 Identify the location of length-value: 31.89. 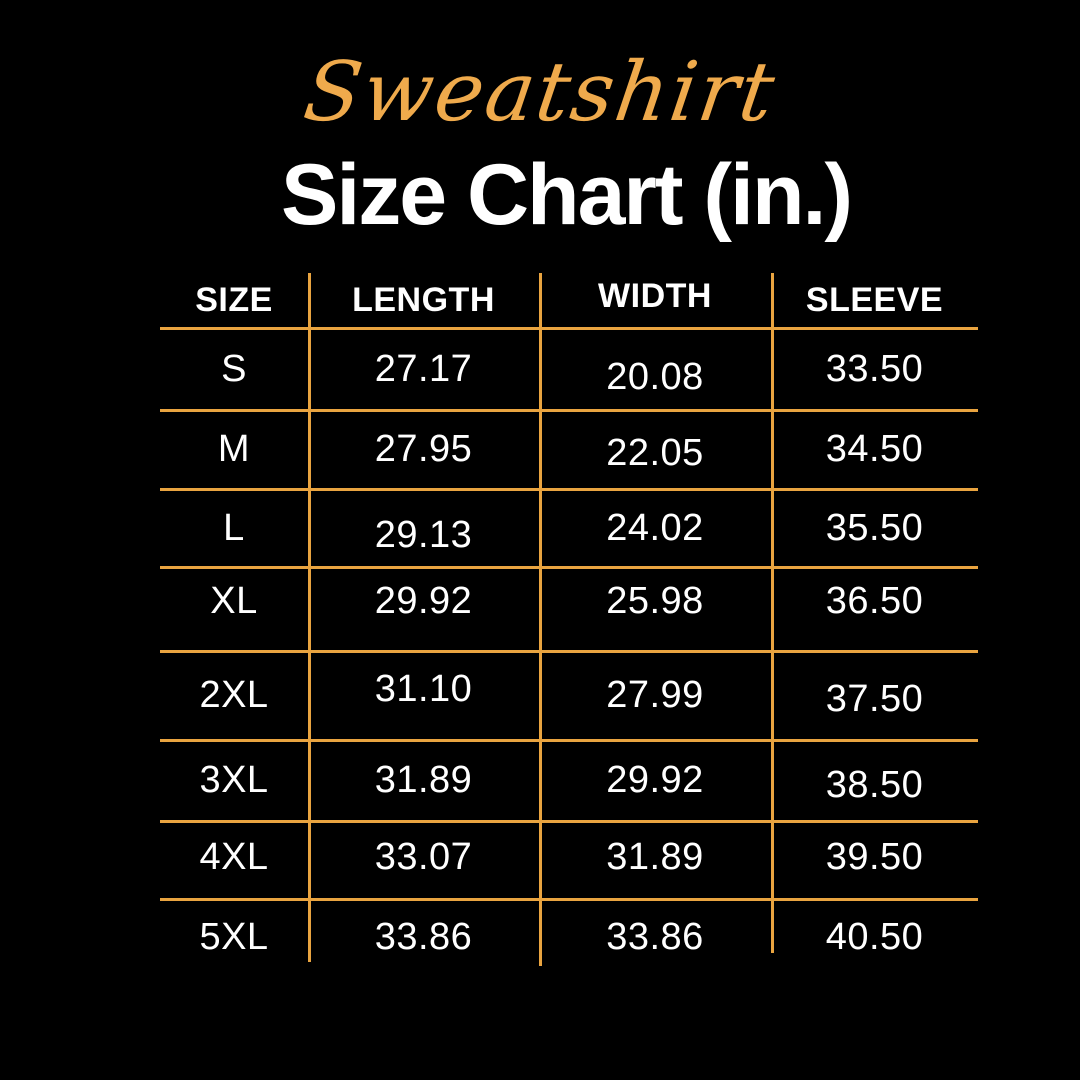
(423, 780).